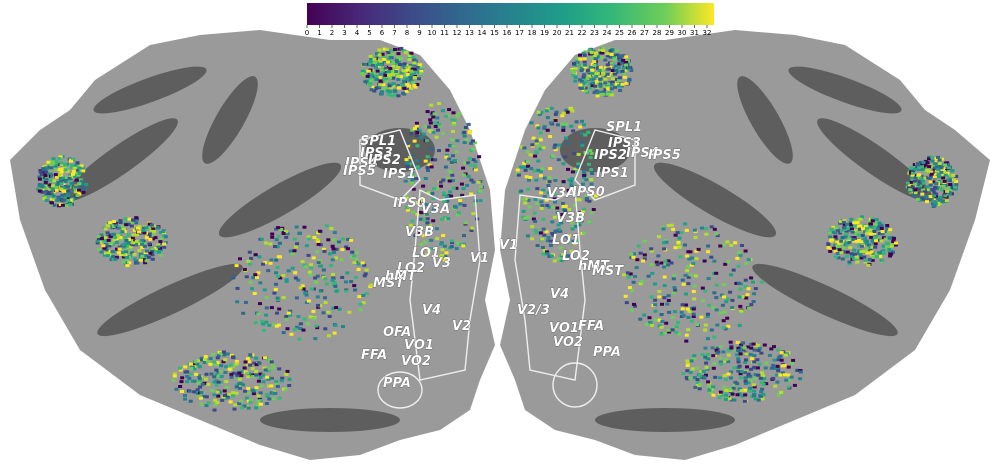 This screenshot has width=996, height=469. What do you see at coordinates (307, 33) in the screenshot?
I see `colorbar-tick-label: 0` at bounding box center [307, 33].